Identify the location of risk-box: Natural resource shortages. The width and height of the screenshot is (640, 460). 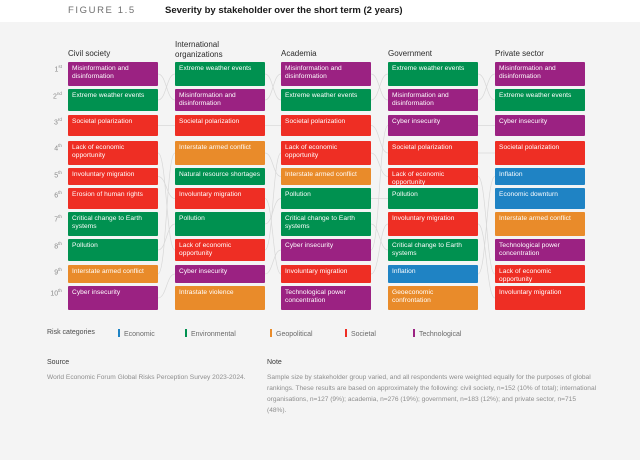
(220, 176).